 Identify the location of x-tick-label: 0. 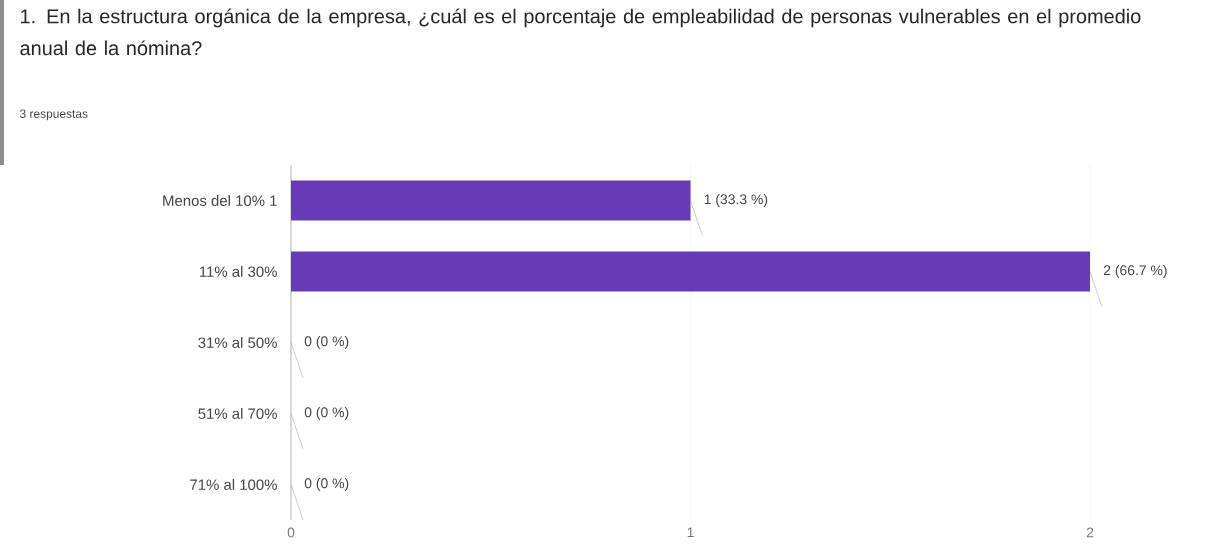
(291, 532).